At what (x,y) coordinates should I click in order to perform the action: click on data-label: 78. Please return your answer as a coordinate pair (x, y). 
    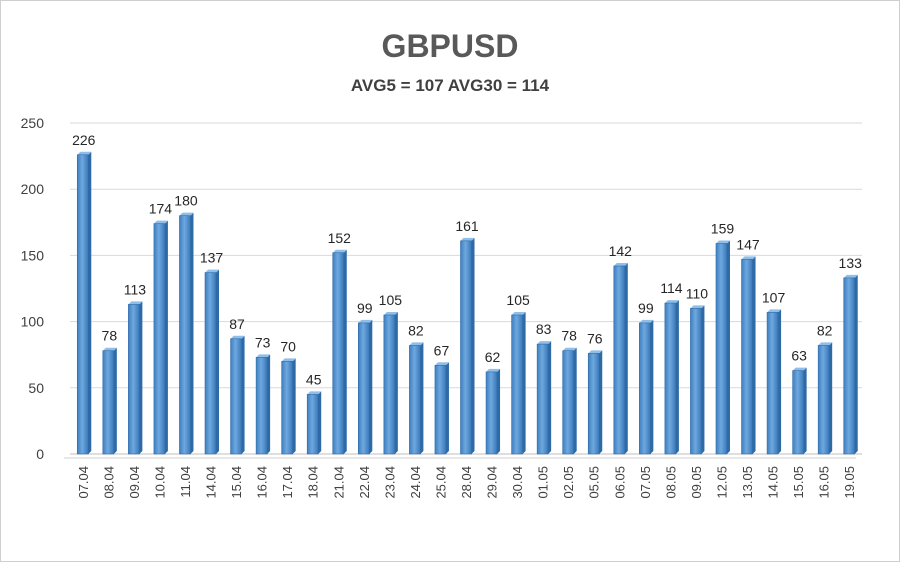
    Looking at the image, I should click on (569, 336).